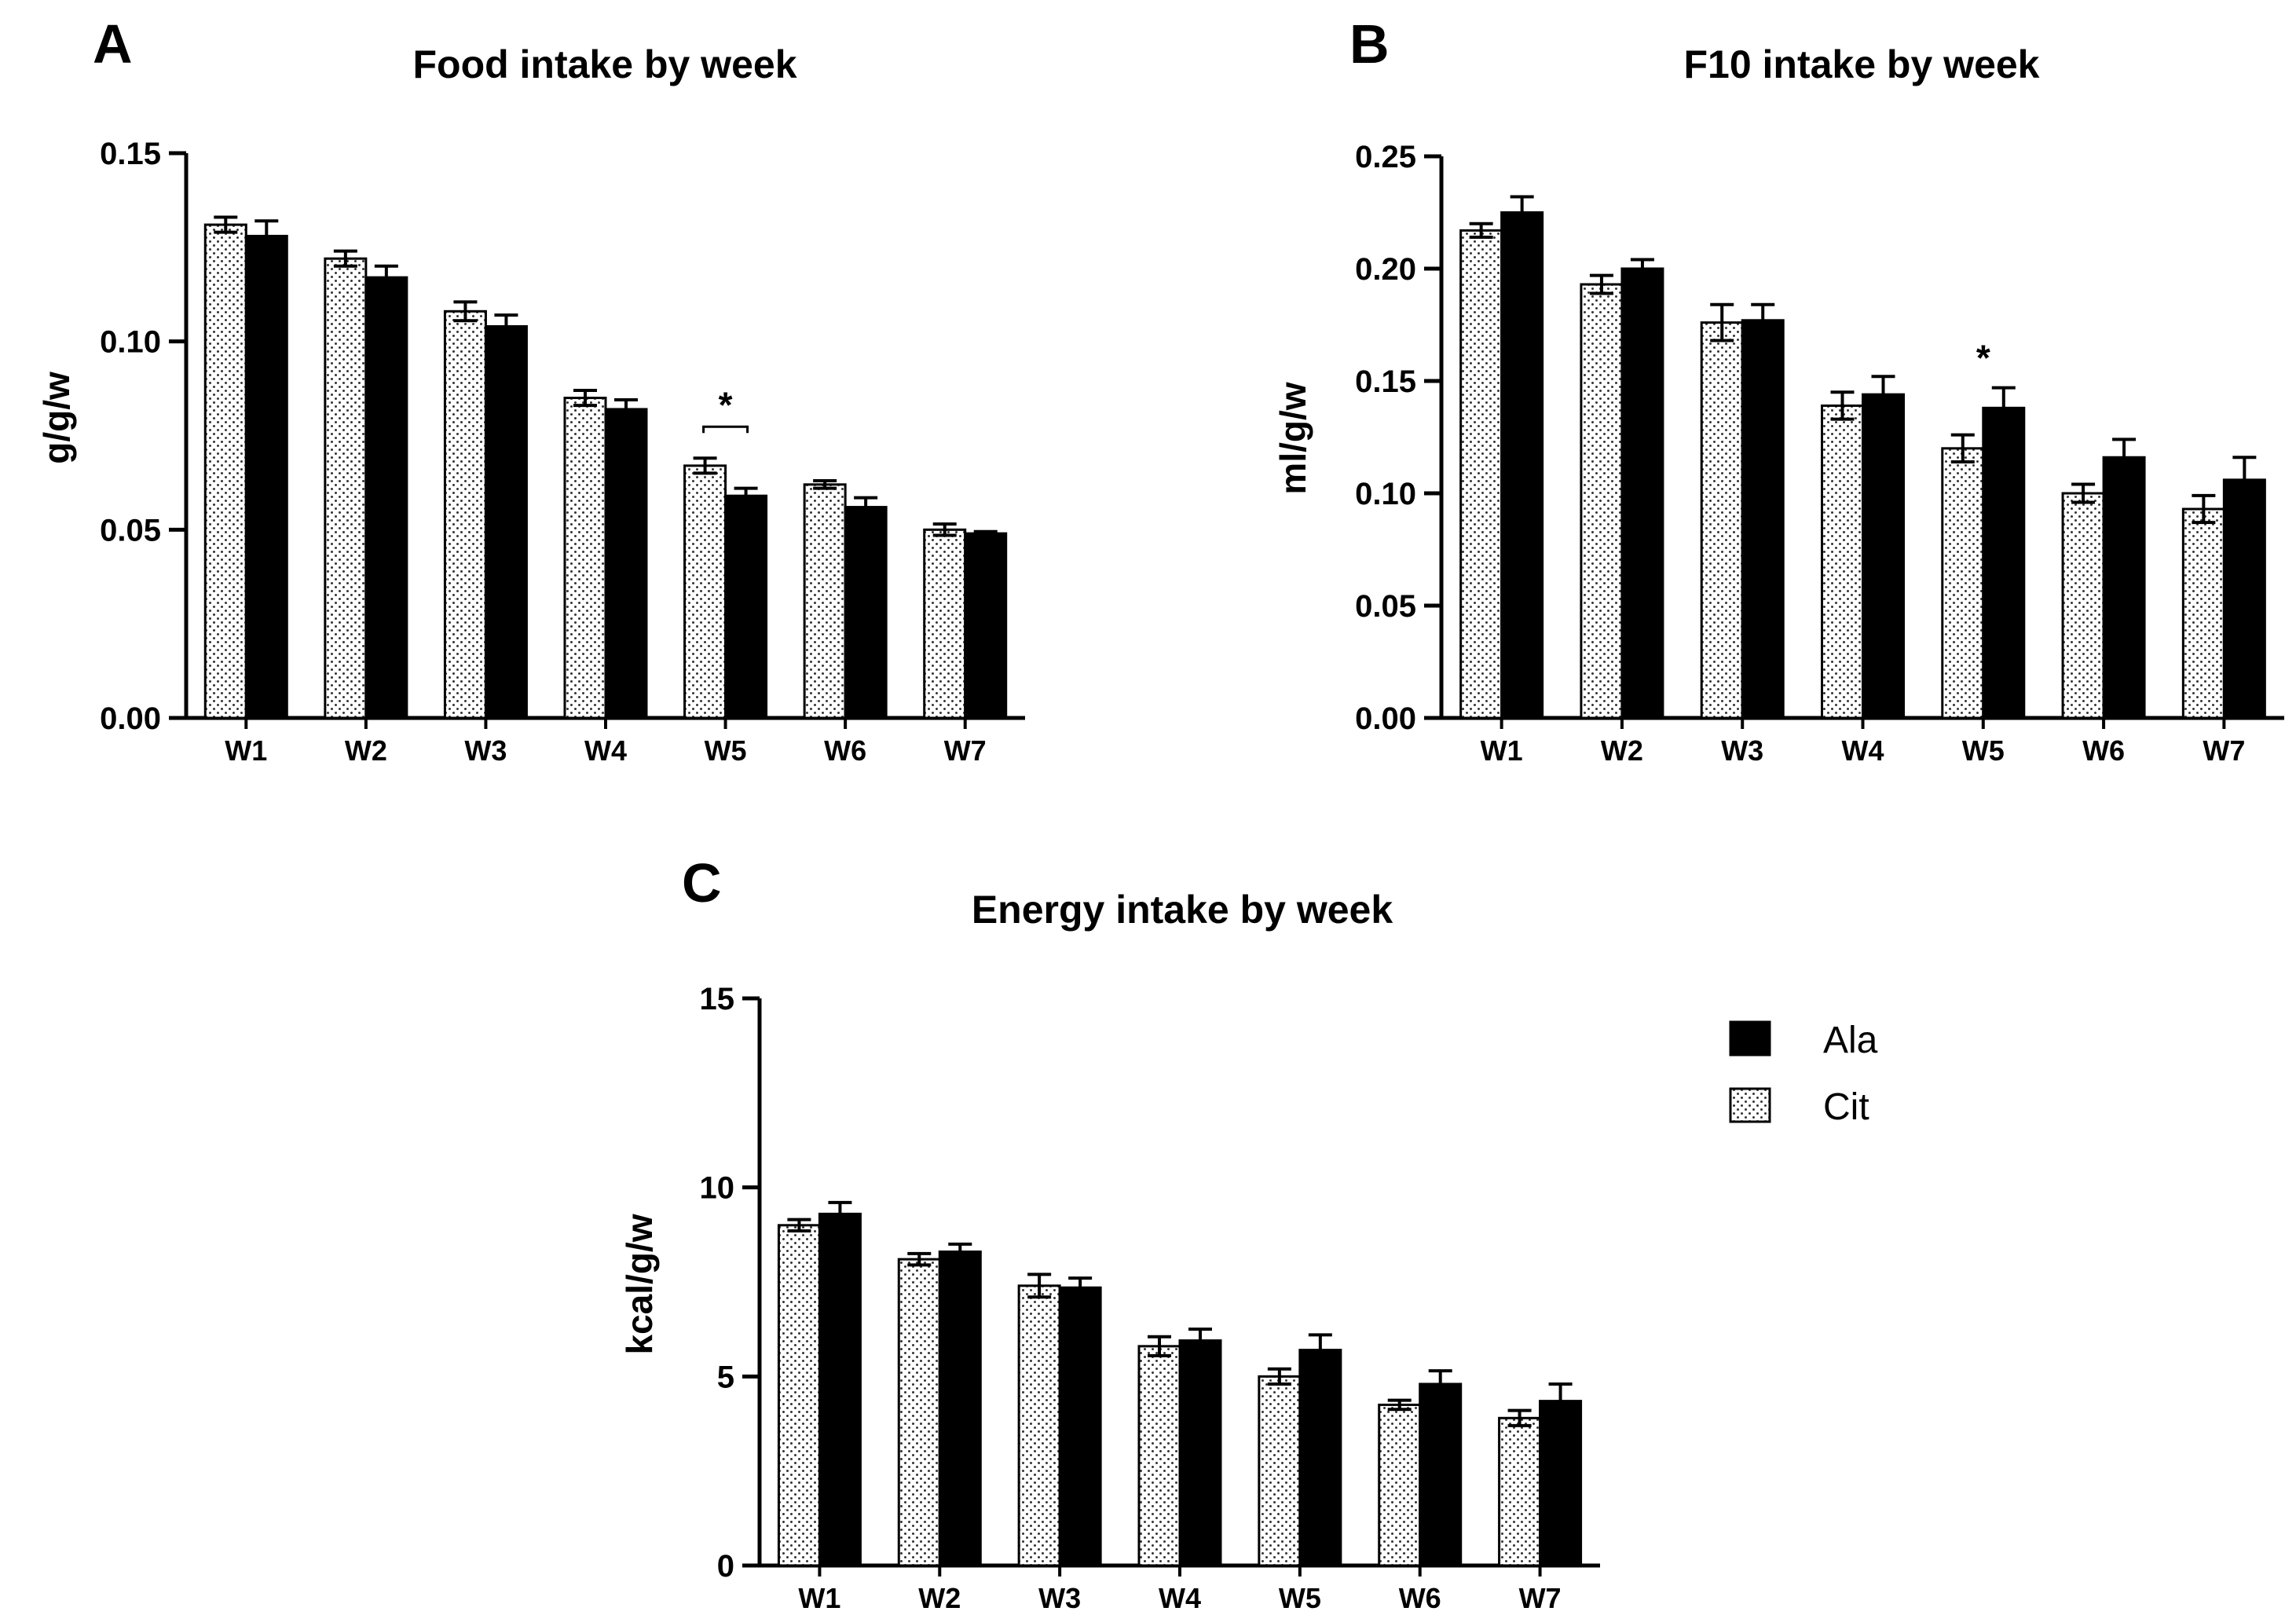 Image resolution: width=2296 pixels, height=1615 pixels. I want to click on chart-c-ytick-label: 5, so click(725, 1377).